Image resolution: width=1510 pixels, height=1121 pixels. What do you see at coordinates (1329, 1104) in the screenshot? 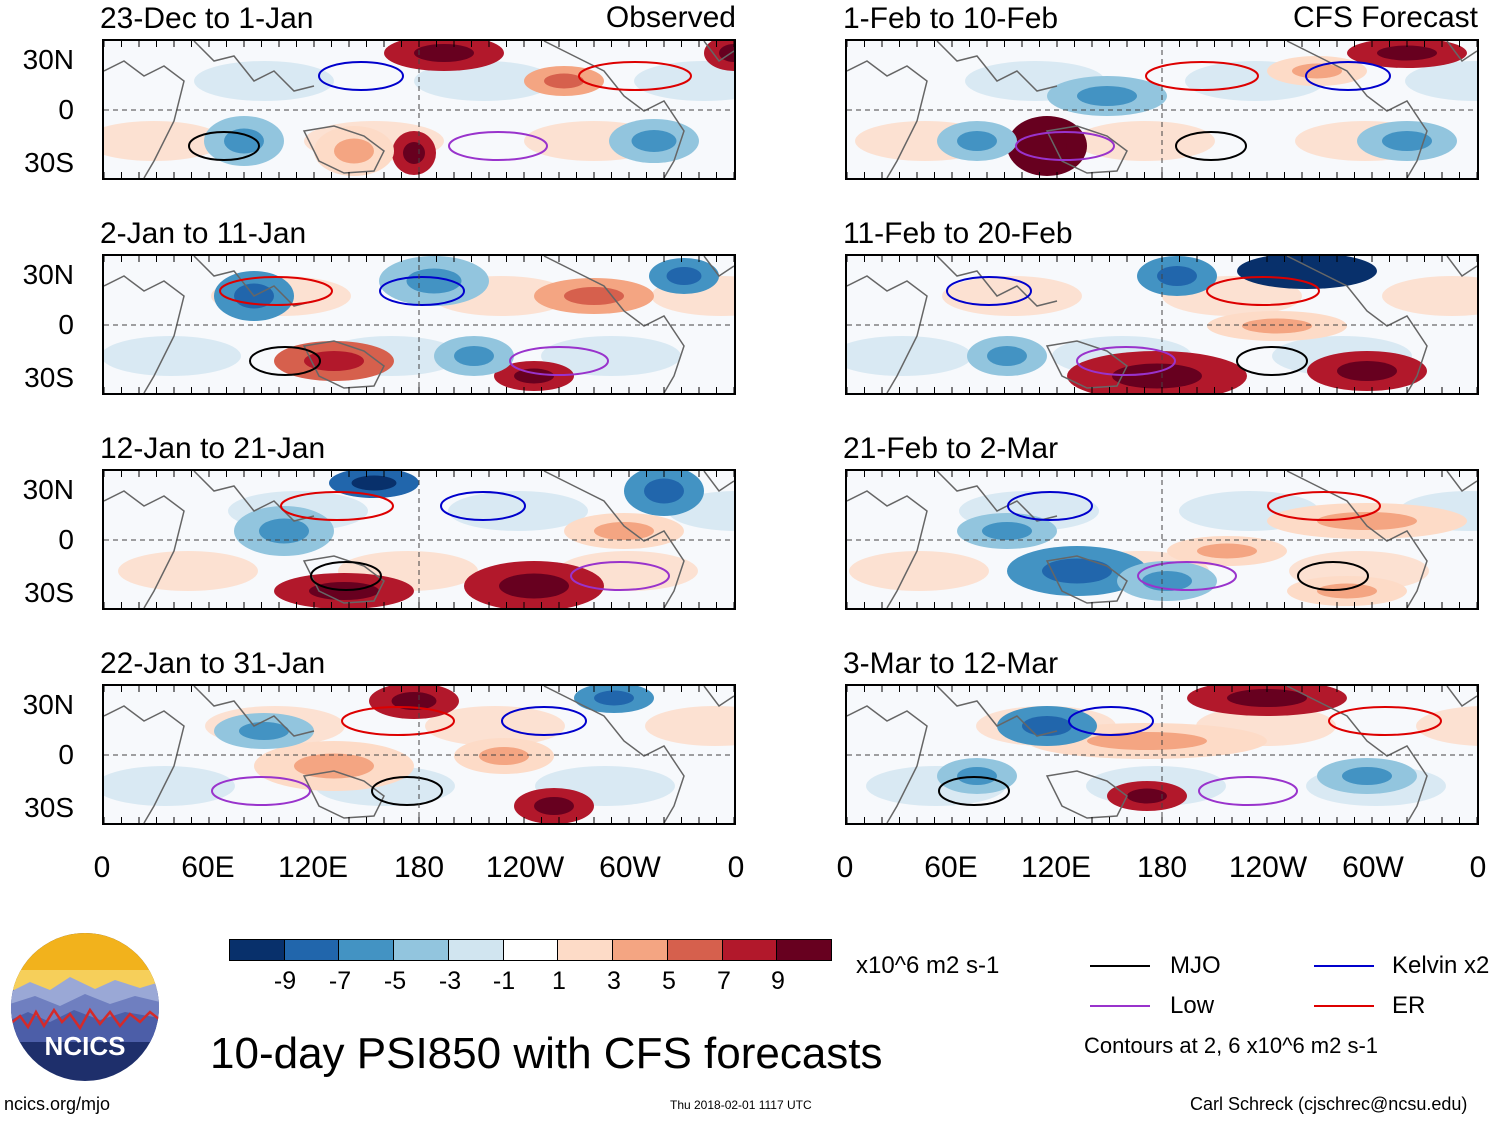
I see `credit: Carl Schreck (cjschrec@ncsu.edu)` at bounding box center [1329, 1104].